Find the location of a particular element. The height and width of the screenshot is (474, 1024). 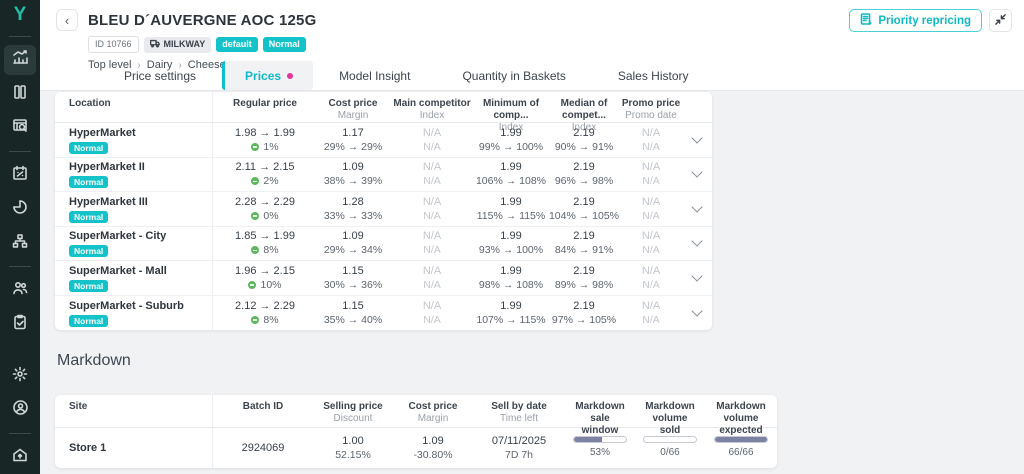

breadcrumb: Top level › Dairy › Cheese is located at coordinates (157, 65).